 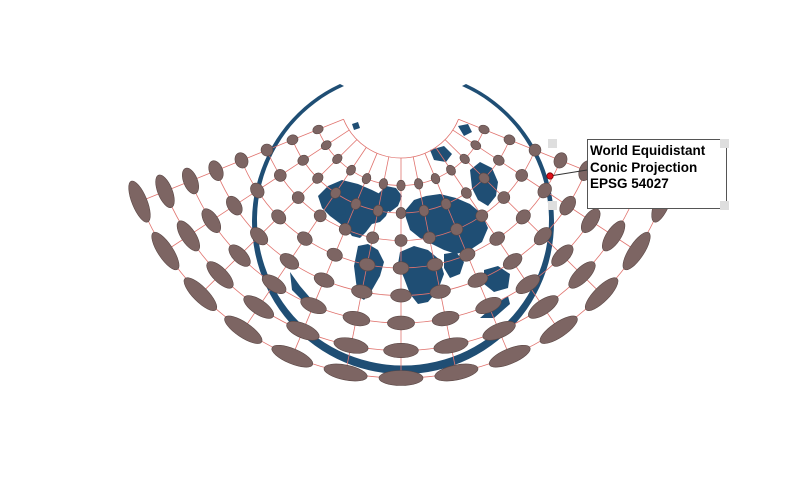 I want to click on anchor-dot, so click(x=550, y=176).